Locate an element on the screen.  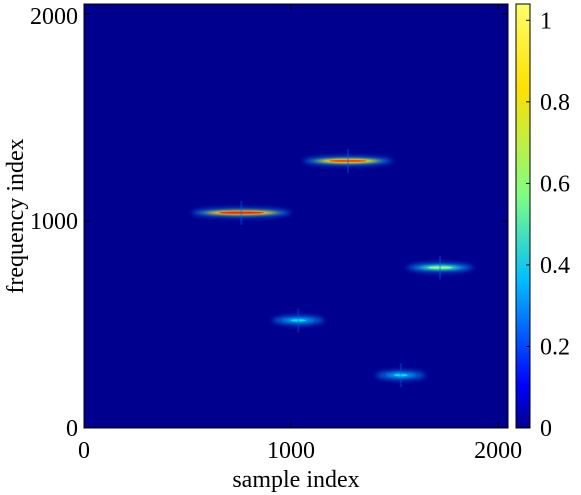
colorbar-tick-label: 0.4 is located at coordinates (555, 266).